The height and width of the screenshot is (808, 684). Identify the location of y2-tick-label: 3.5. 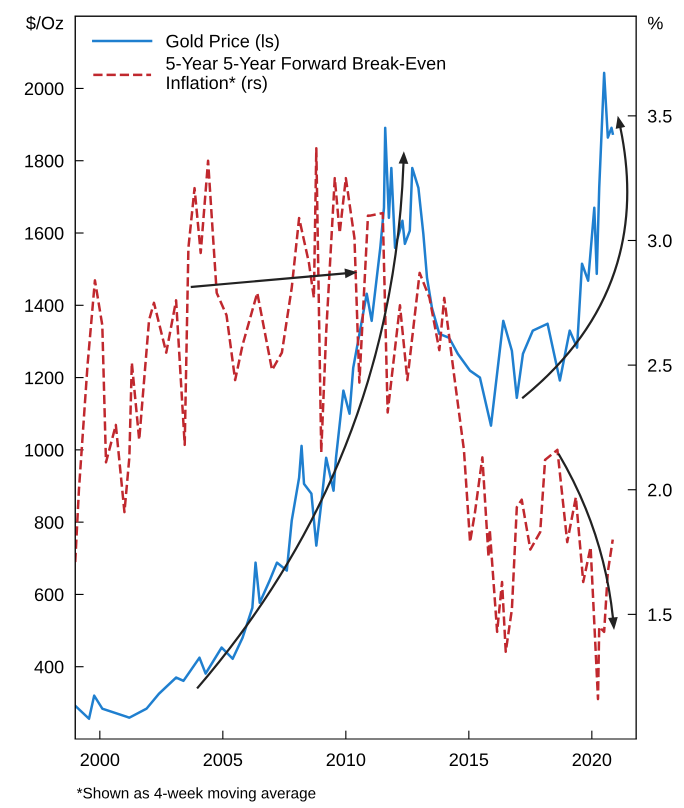
(660, 116).